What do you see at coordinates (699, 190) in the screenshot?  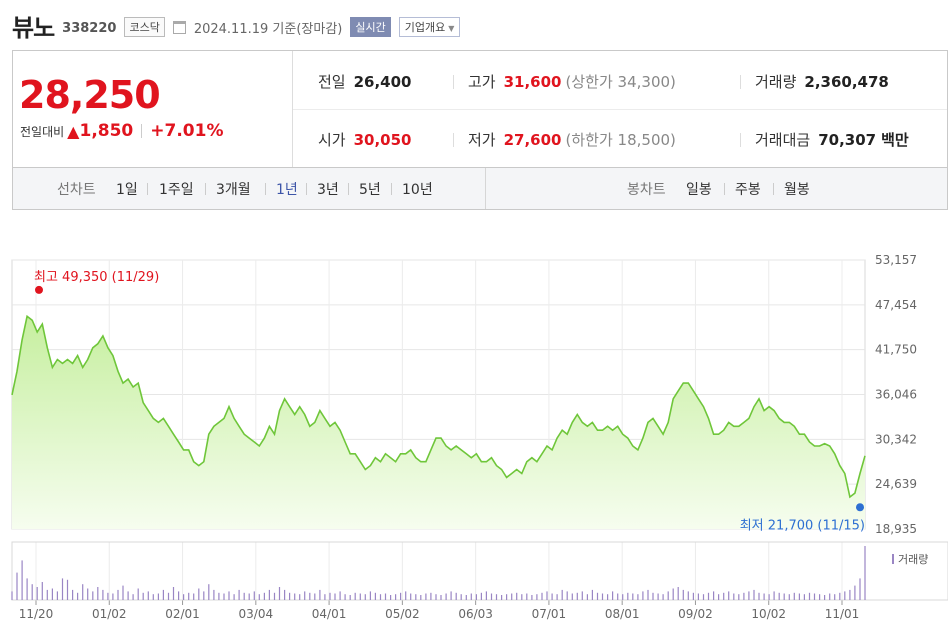 I see `tab-daily: 일봉` at bounding box center [699, 190].